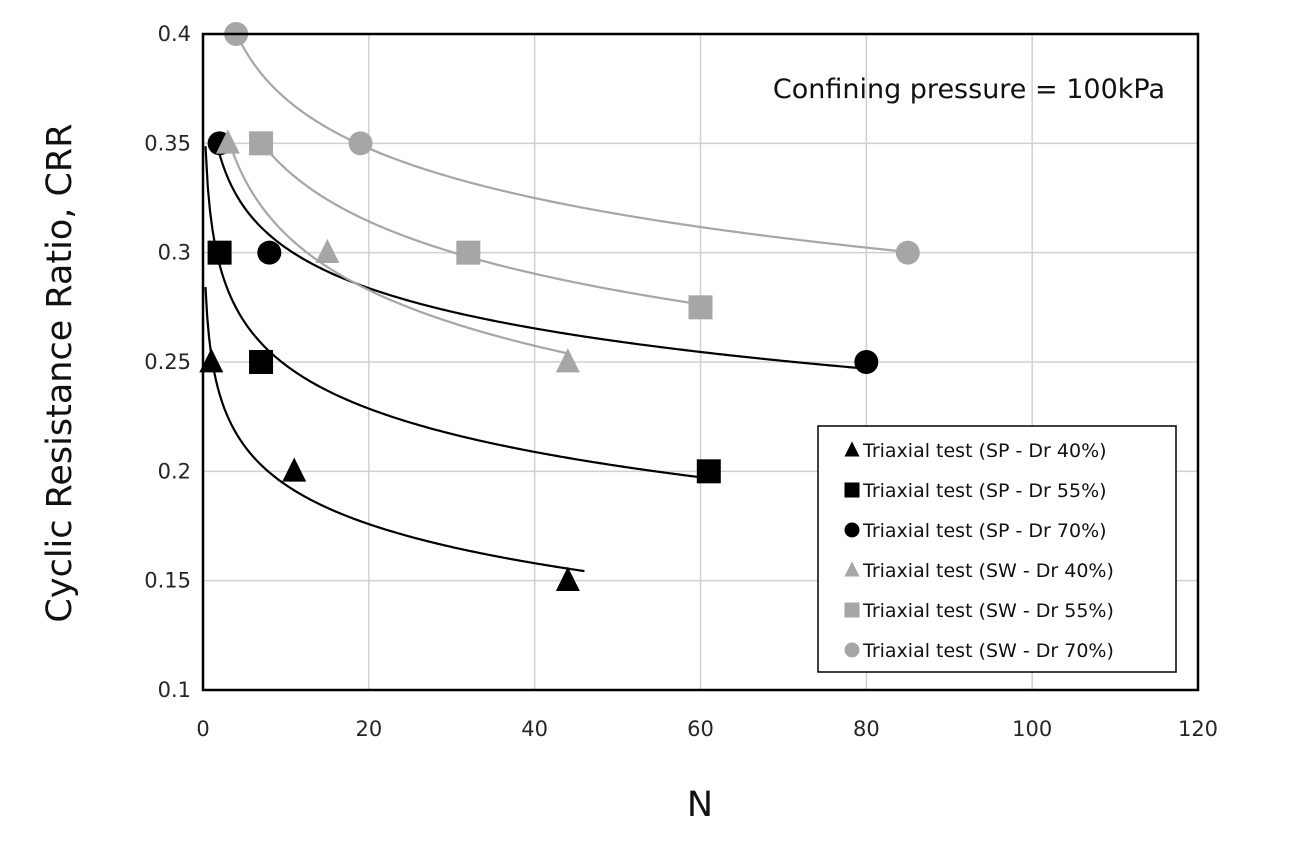 The image size is (1306, 844). Describe the element at coordinates (984, 451) in the screenshot. I see `legend-label-series-1: Triaxial test (SP - Dr 40%)` at that location.